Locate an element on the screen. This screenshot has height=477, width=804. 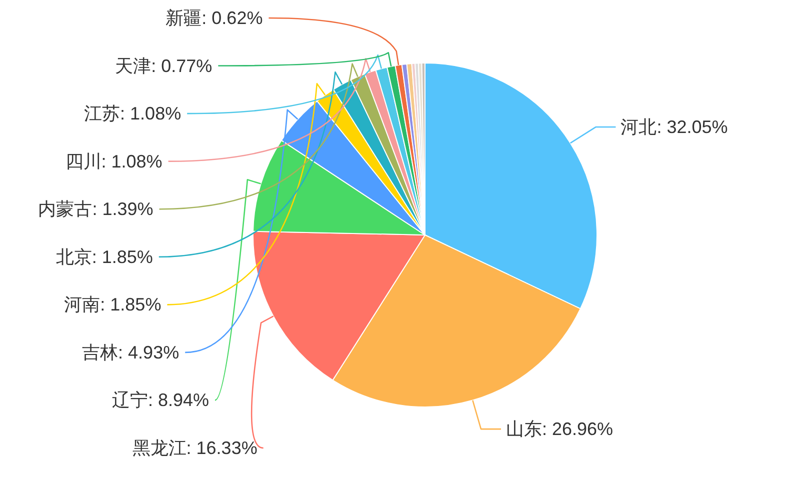
slice-label: 天津: 0.77% is located at coordinates (163, 66).